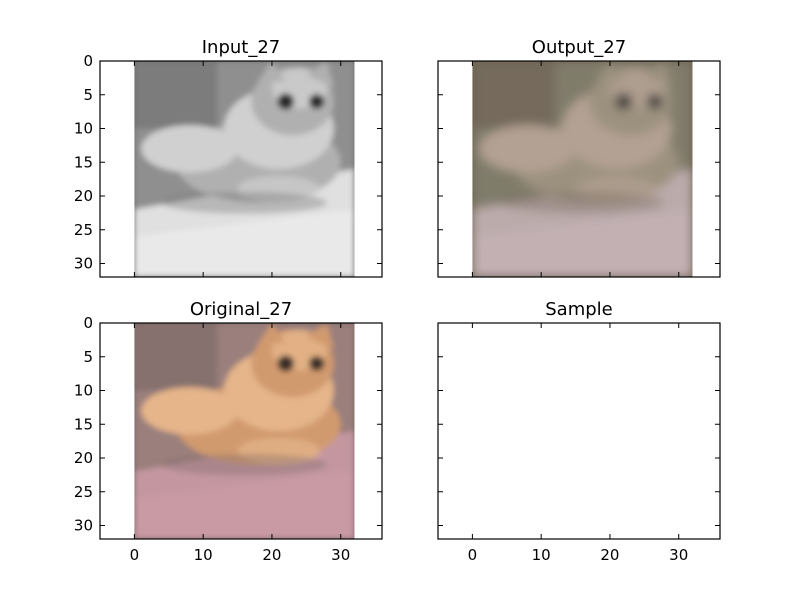 Image resolution: width=800 pixels, height=600 pixels. Describe the element at coordinates (241, 309) in the screenshot. I see `subplot-title: Original_27` at that location.